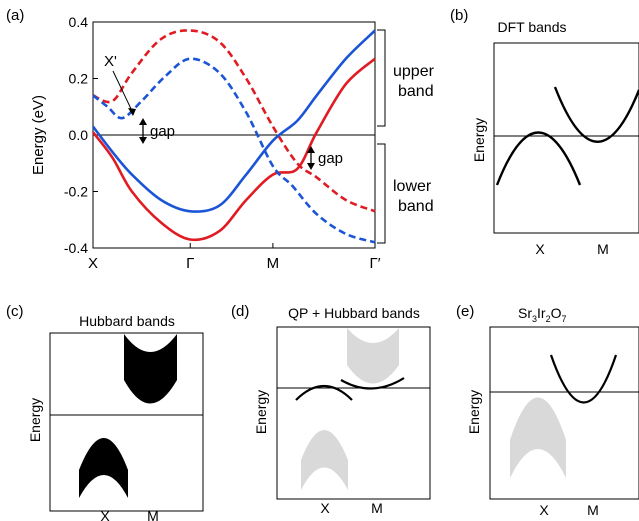  Describe the element at coordinates (324, 460) in the screenshot. I see `panel-d-lower-hubbard-band` at that location.